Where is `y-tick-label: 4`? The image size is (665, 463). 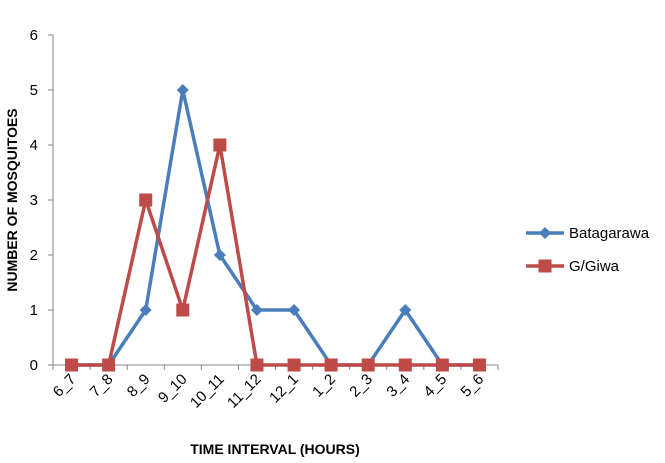 y-tick-label: 4 is located at coordinates (34, 145).